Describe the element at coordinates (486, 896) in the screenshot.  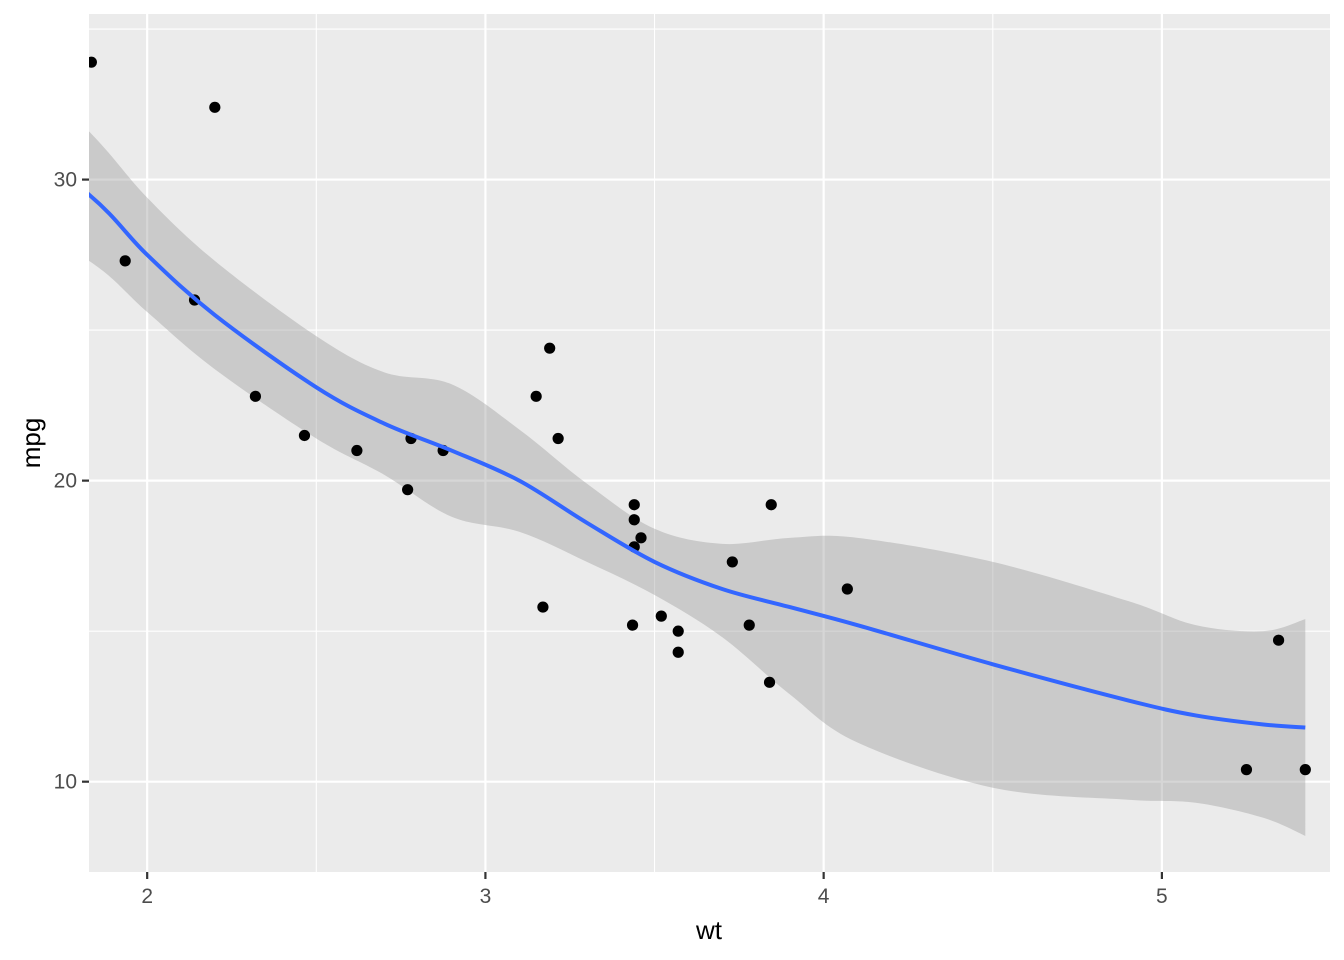
I see `x-tick-label: 3` at that location.